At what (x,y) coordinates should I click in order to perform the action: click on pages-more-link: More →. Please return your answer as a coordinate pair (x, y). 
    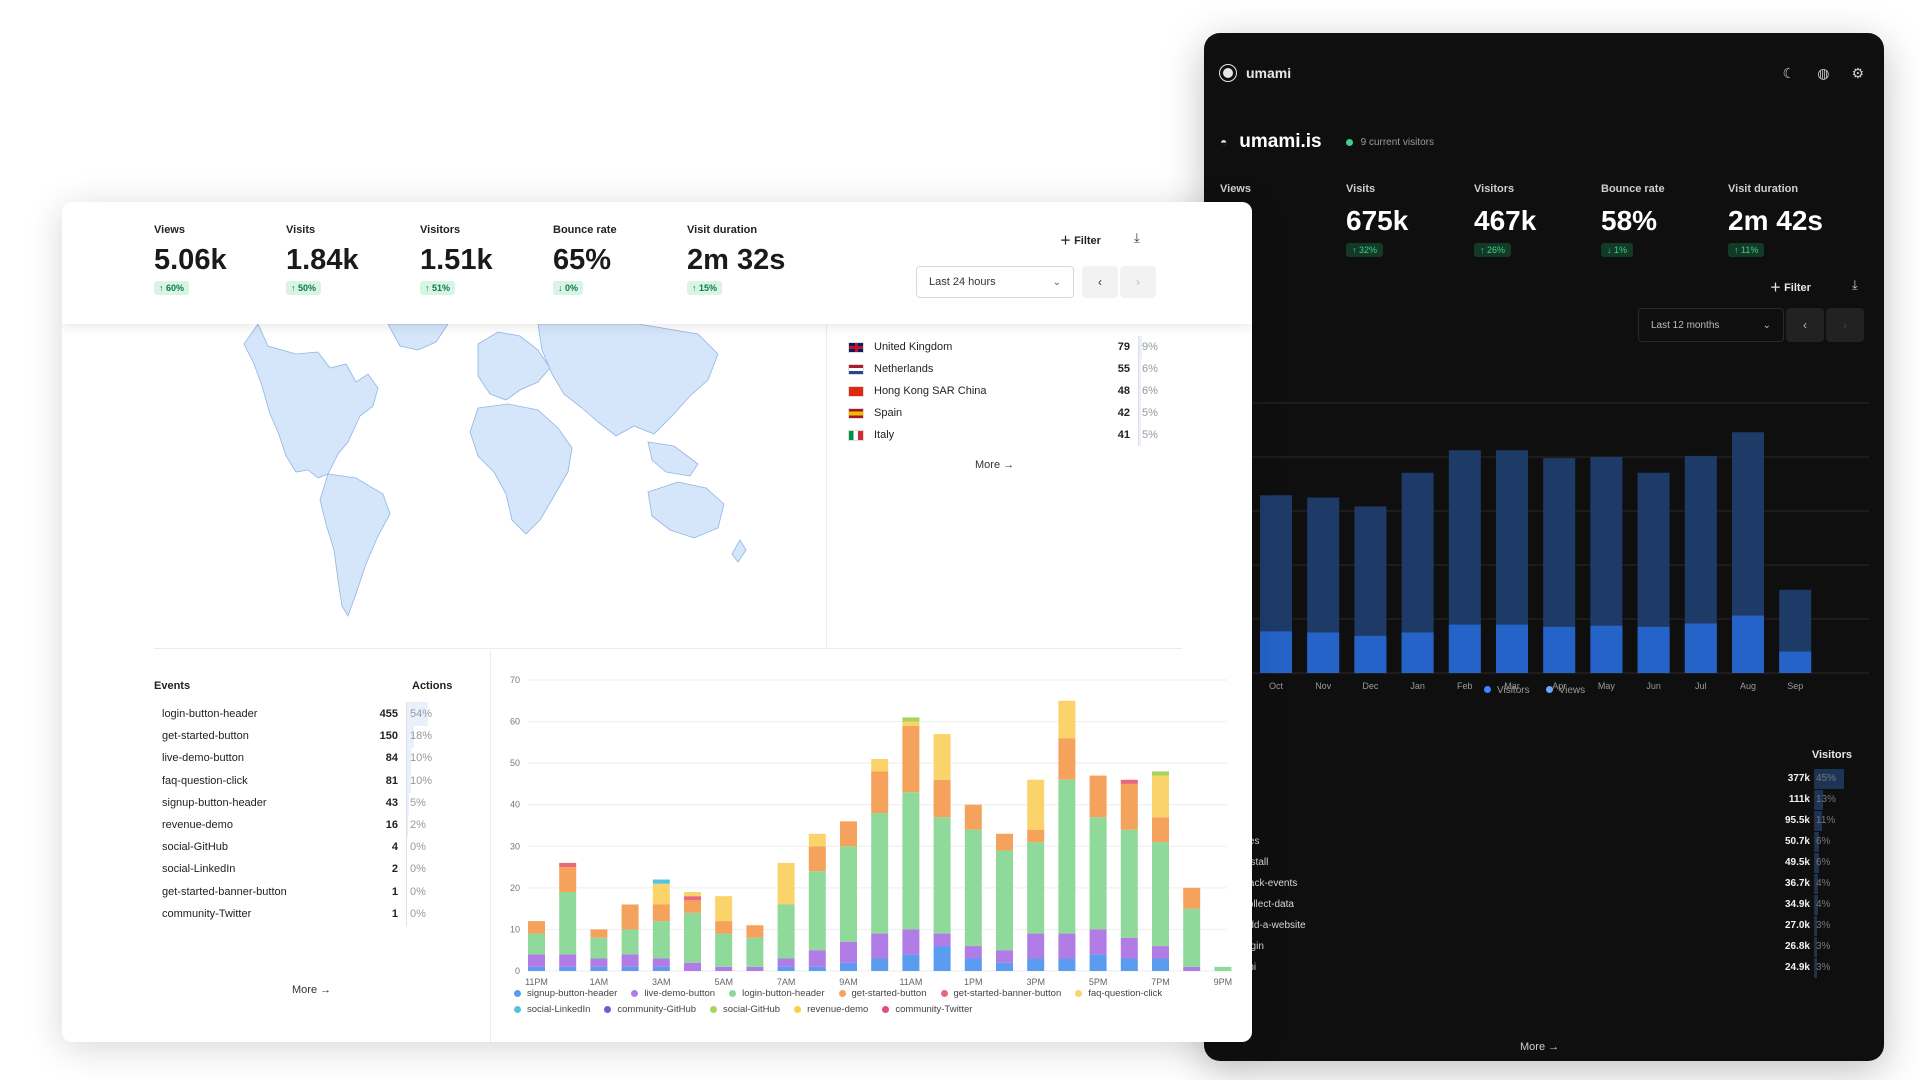
    Looking at the image, I should click on (1540, 1047).